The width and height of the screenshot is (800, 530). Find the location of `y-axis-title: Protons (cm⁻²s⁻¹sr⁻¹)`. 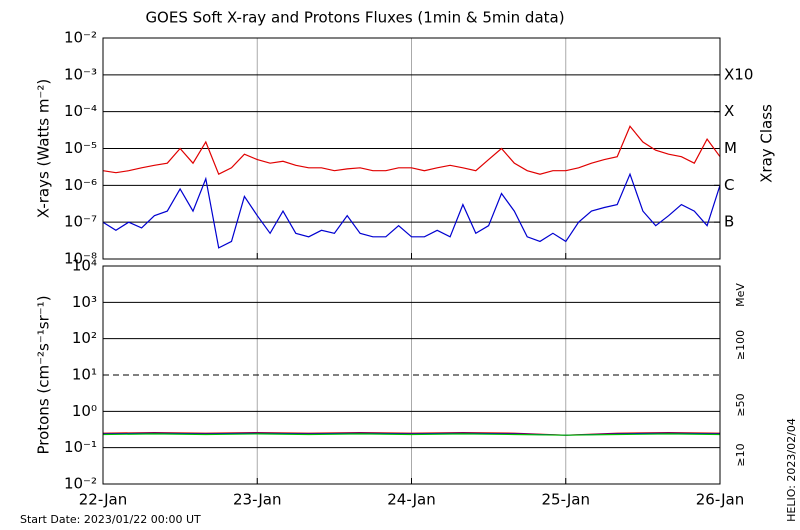

y-axis-title: Protons (cm⁻²s⁻¹sr⁻¹) is located at coordinates (44, 374).